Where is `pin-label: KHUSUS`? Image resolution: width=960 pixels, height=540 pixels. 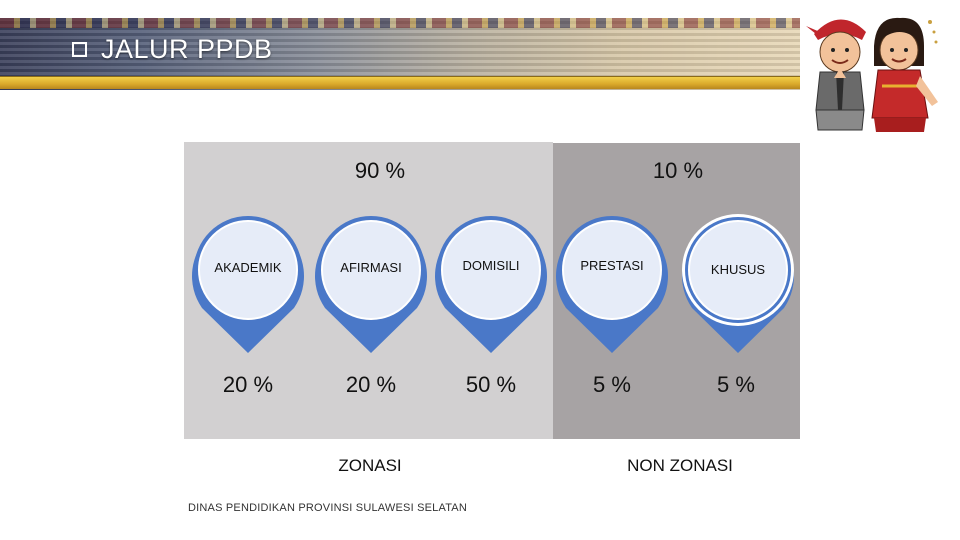 pin-label: KHUSUS is located at coordinates (738, 269).